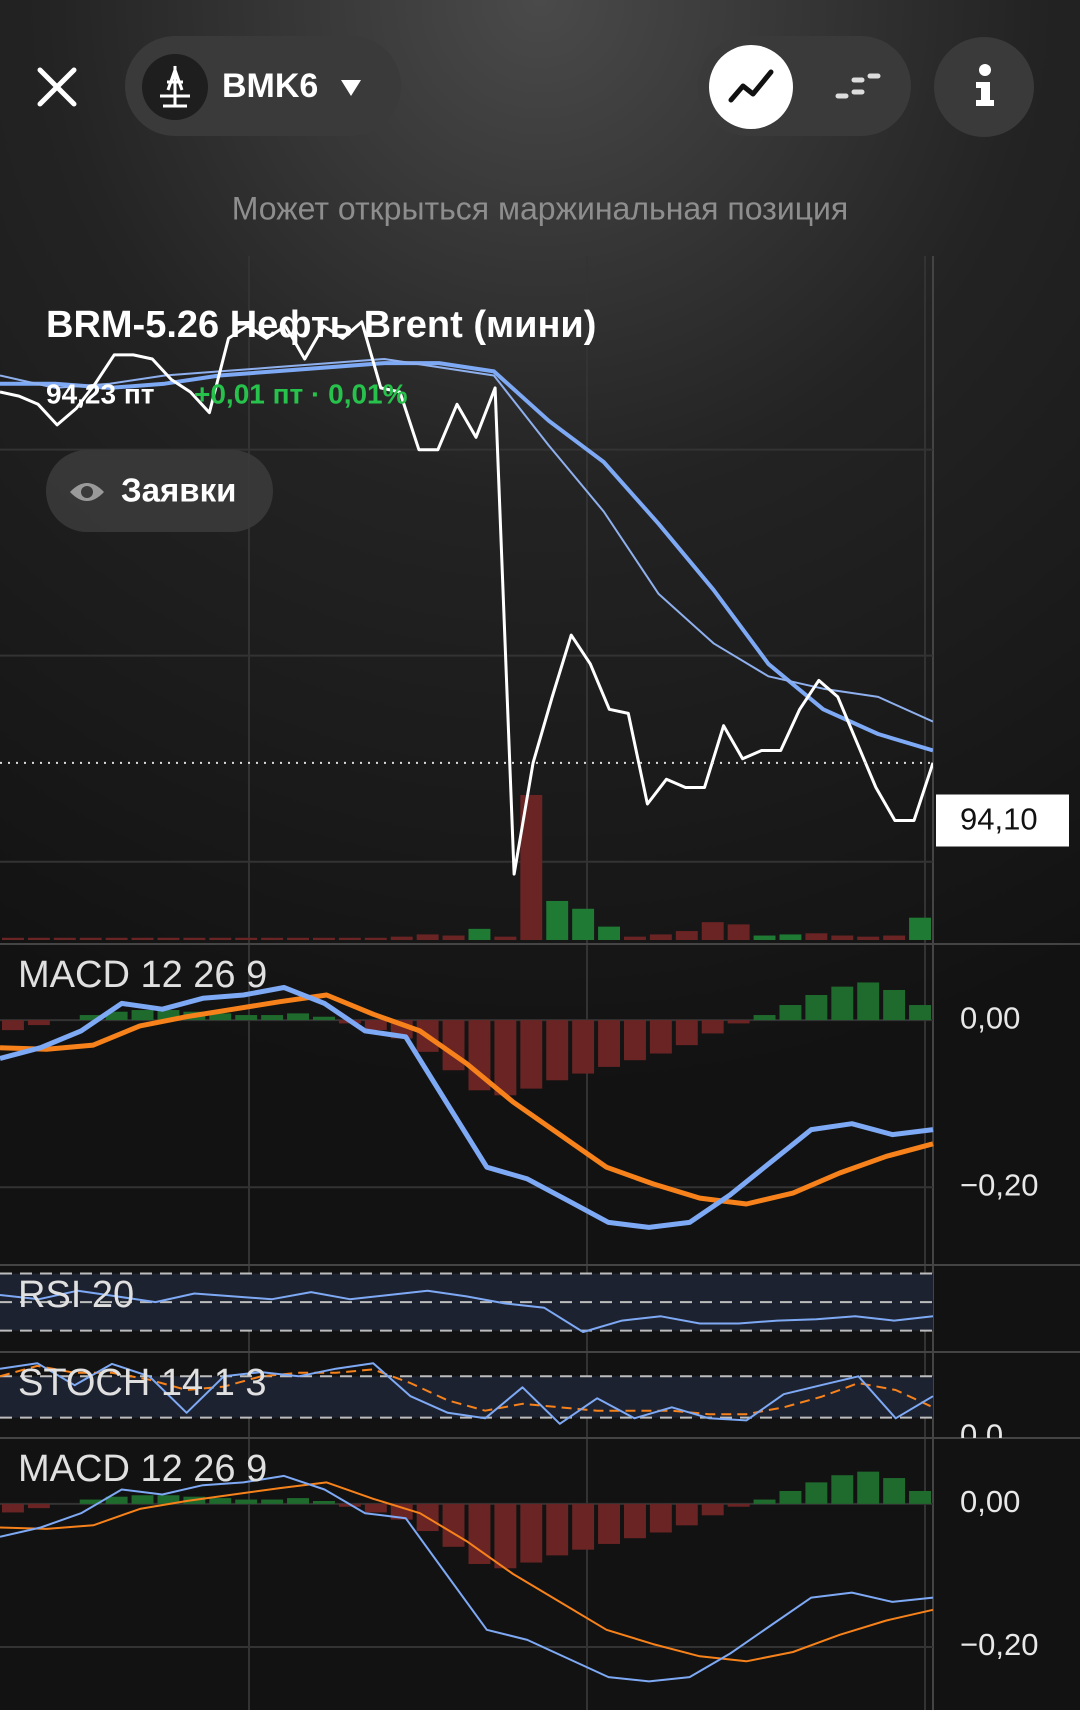 The width and height of the screenshot is (1080, 1710). What do you see at coordinates (804, 86) in the screenshot?
I see `view-toggle` at bounding box center [804, 86].